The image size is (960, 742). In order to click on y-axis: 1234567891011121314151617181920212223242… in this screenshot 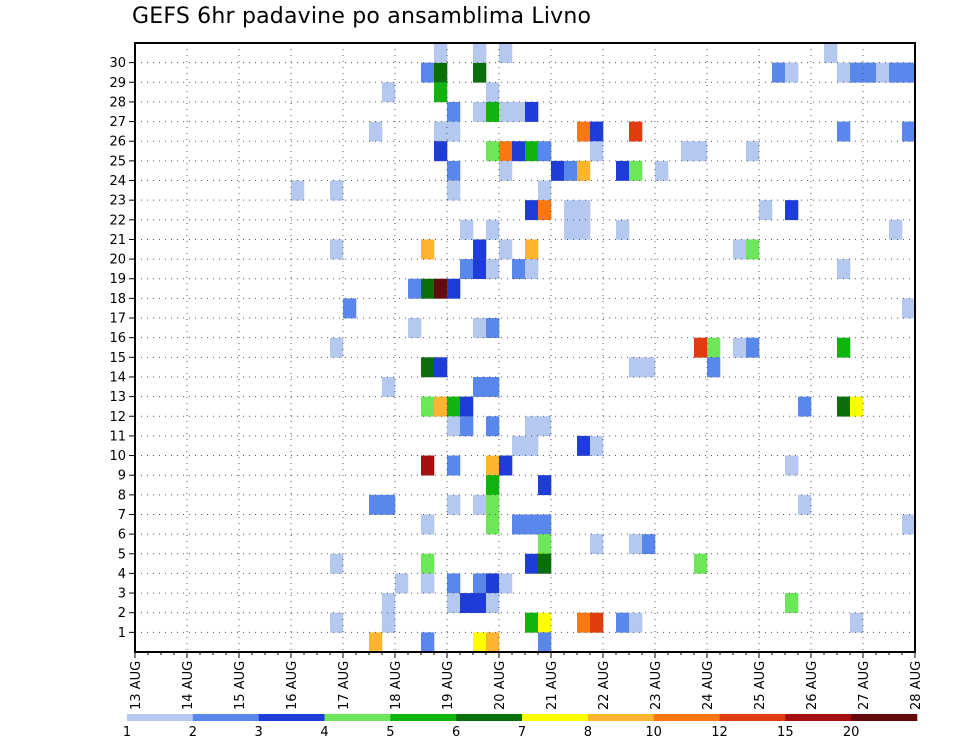, I will do `click(122, 348)`.